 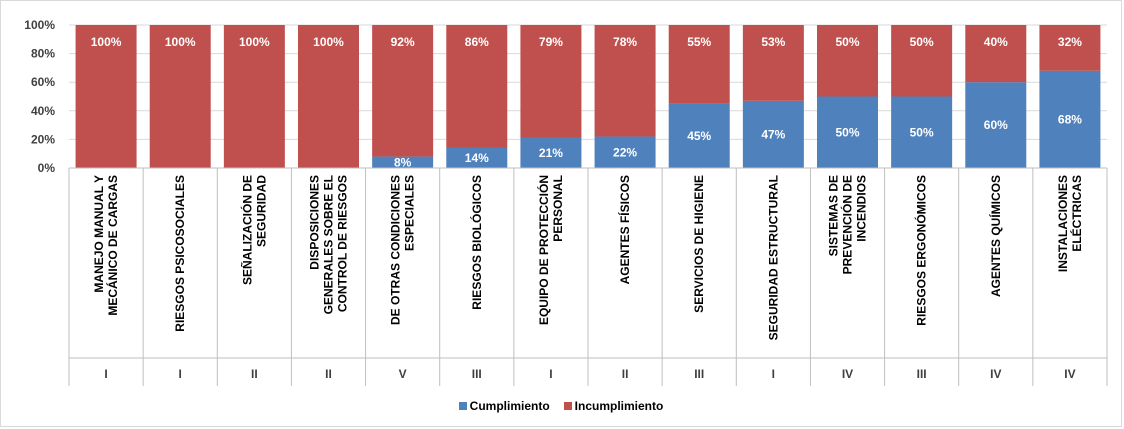 I want to click on category-label-line: ELÉCTRICAS, so click(x=1076, y=213).